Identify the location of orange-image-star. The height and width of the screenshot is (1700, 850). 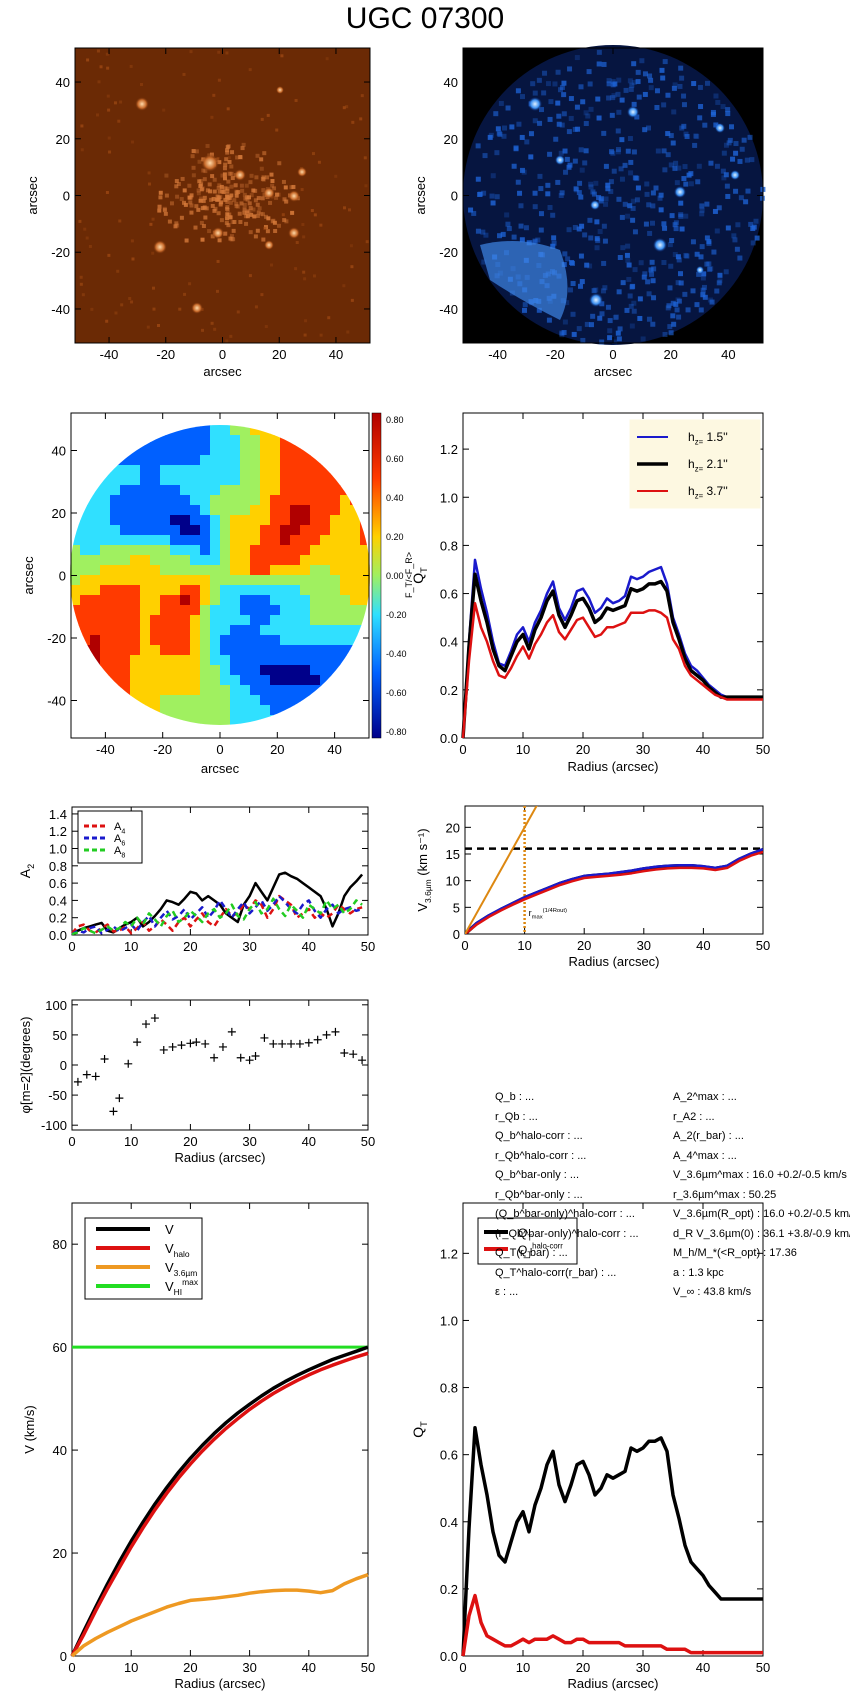
(294, 196).